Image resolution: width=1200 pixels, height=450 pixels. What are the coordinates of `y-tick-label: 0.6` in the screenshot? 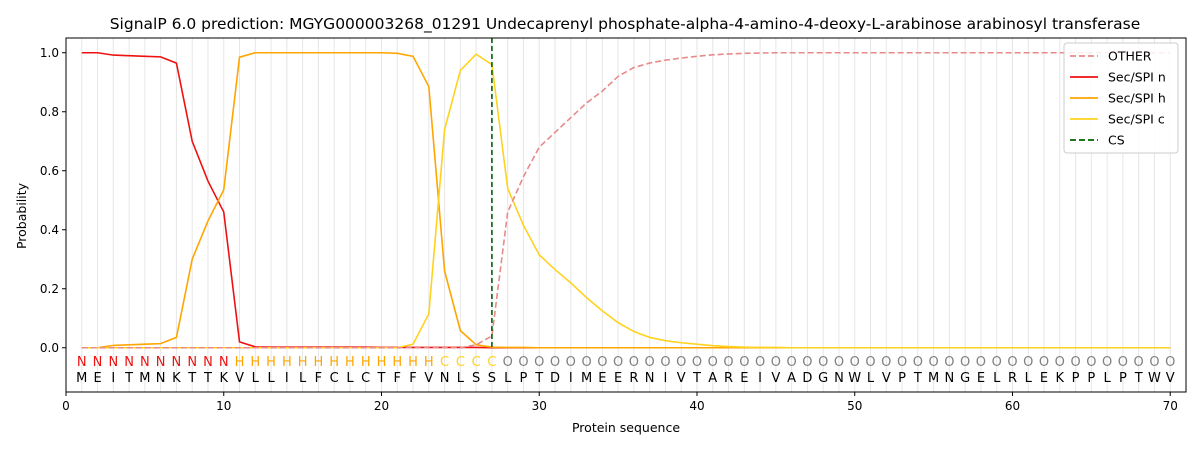 It's located at (49, 171).